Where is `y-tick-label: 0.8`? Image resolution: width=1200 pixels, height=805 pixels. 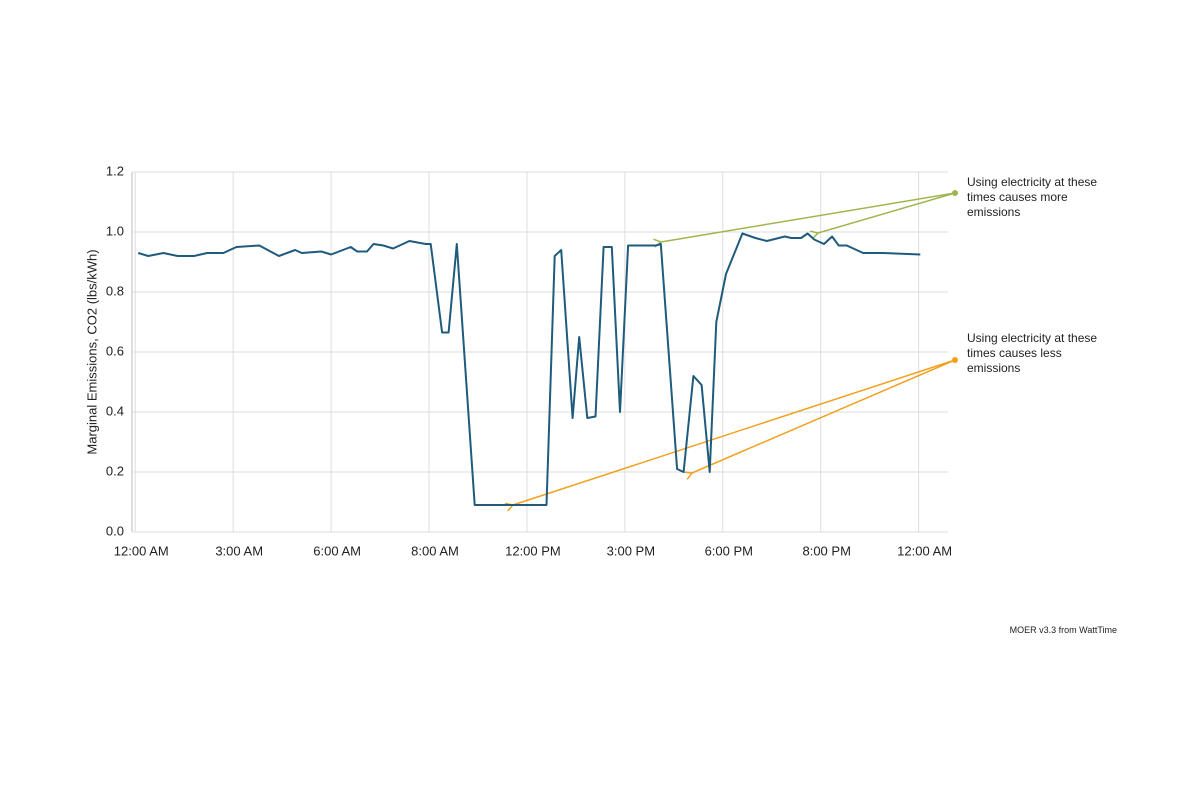
y-tick-label: 0.8 is located at coordinates (115, 290).